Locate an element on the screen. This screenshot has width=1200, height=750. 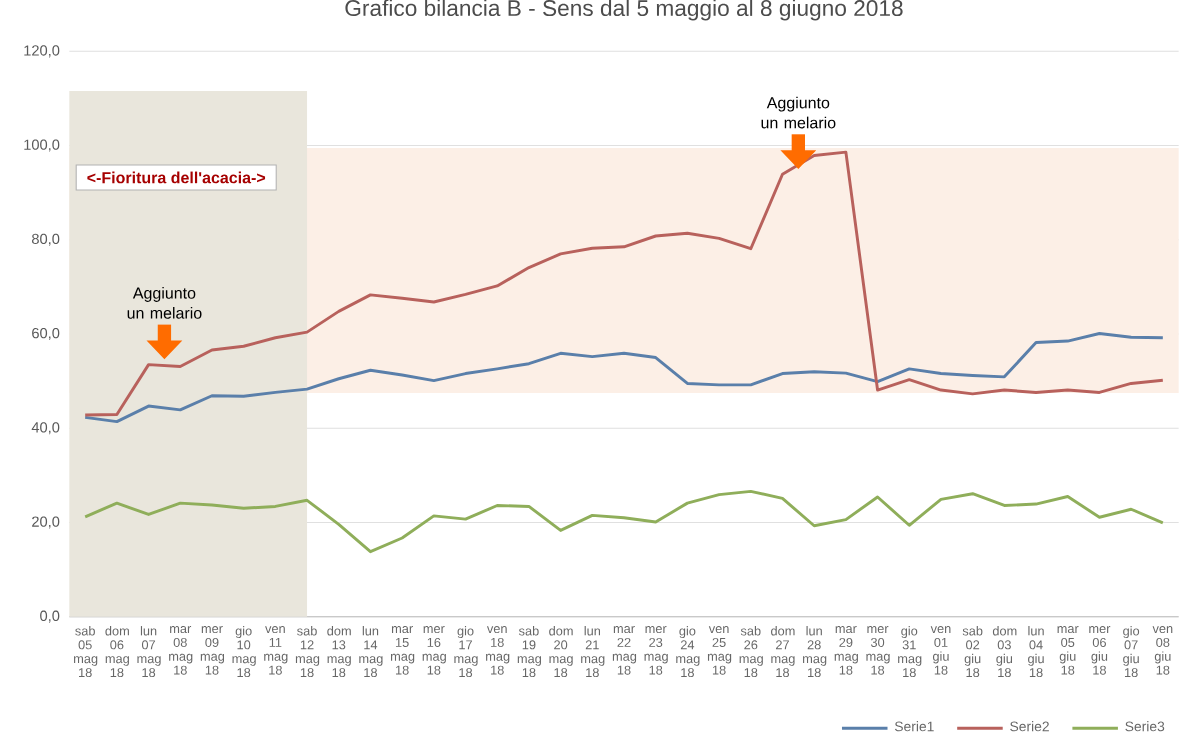
chart-title: Grafico bilancia B - Sens dal 5 maggio al 8 giugno 2018 is located at coordinates (624, 10).